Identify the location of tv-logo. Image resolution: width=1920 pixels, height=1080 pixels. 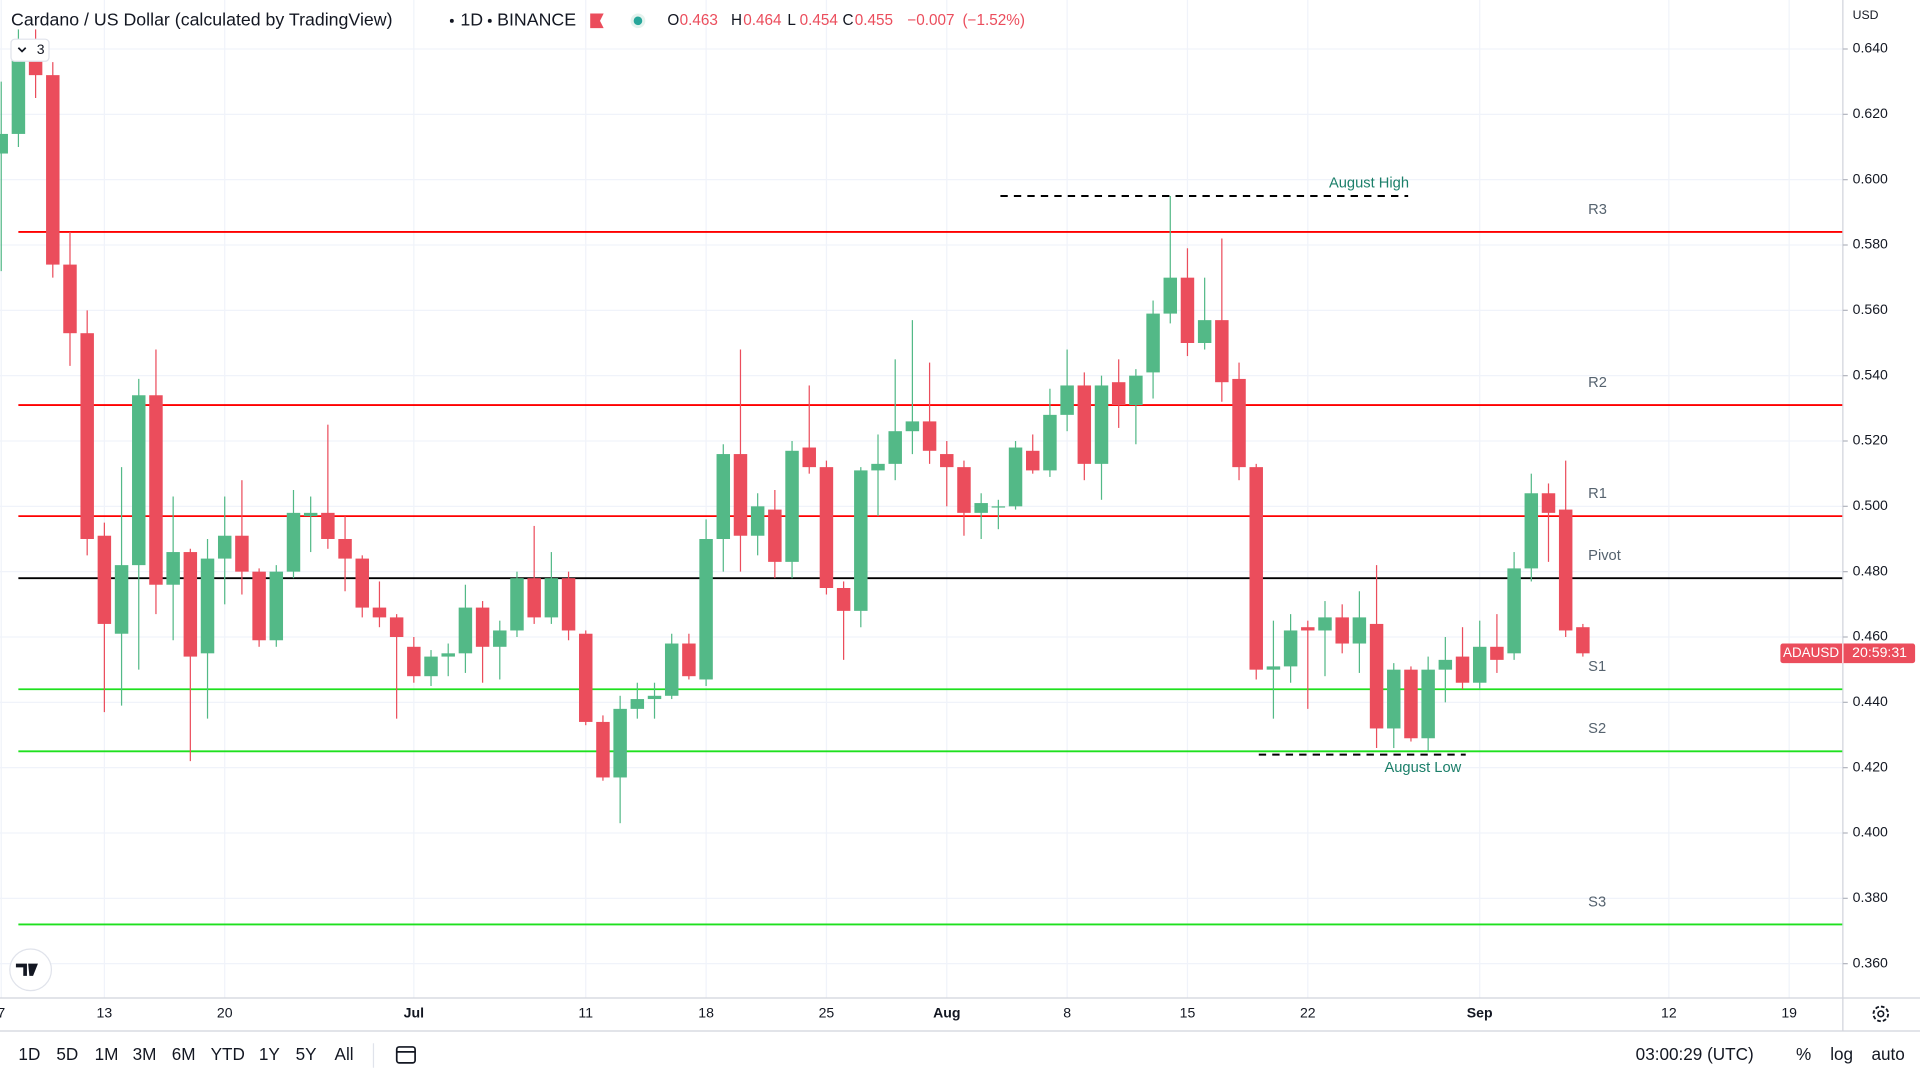
(31, 970).